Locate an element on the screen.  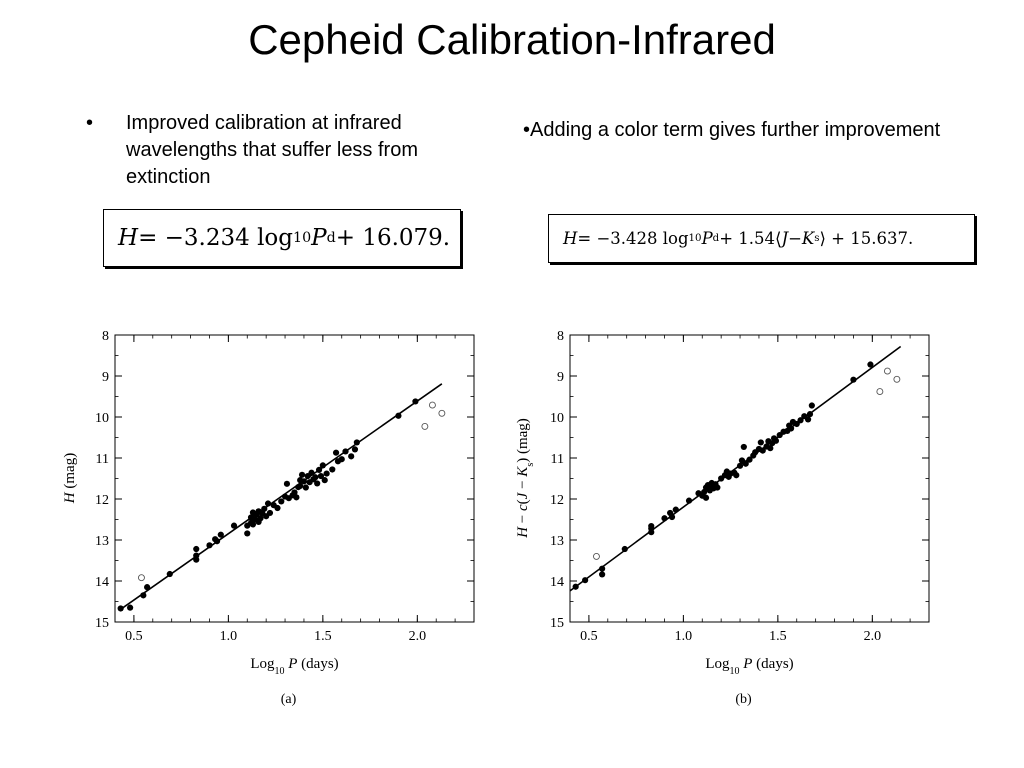
y-axis-label: H − c(J − Ks) (mag) is located at coordinates (525, 478).